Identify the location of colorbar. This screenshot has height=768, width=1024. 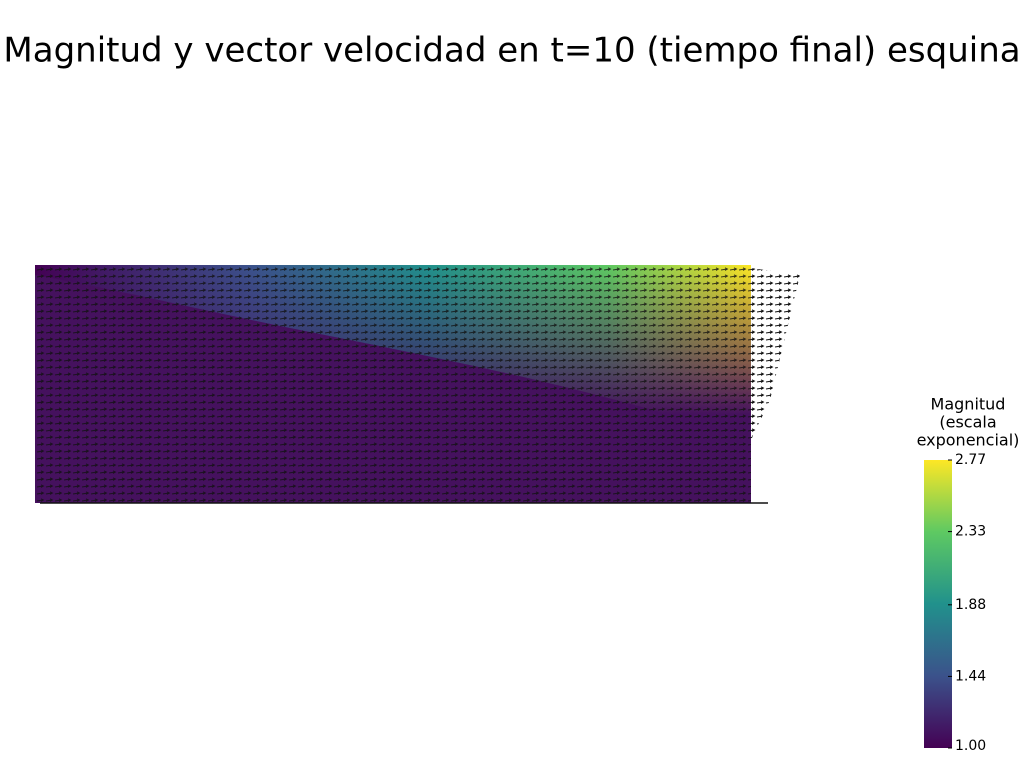
(938, 604).